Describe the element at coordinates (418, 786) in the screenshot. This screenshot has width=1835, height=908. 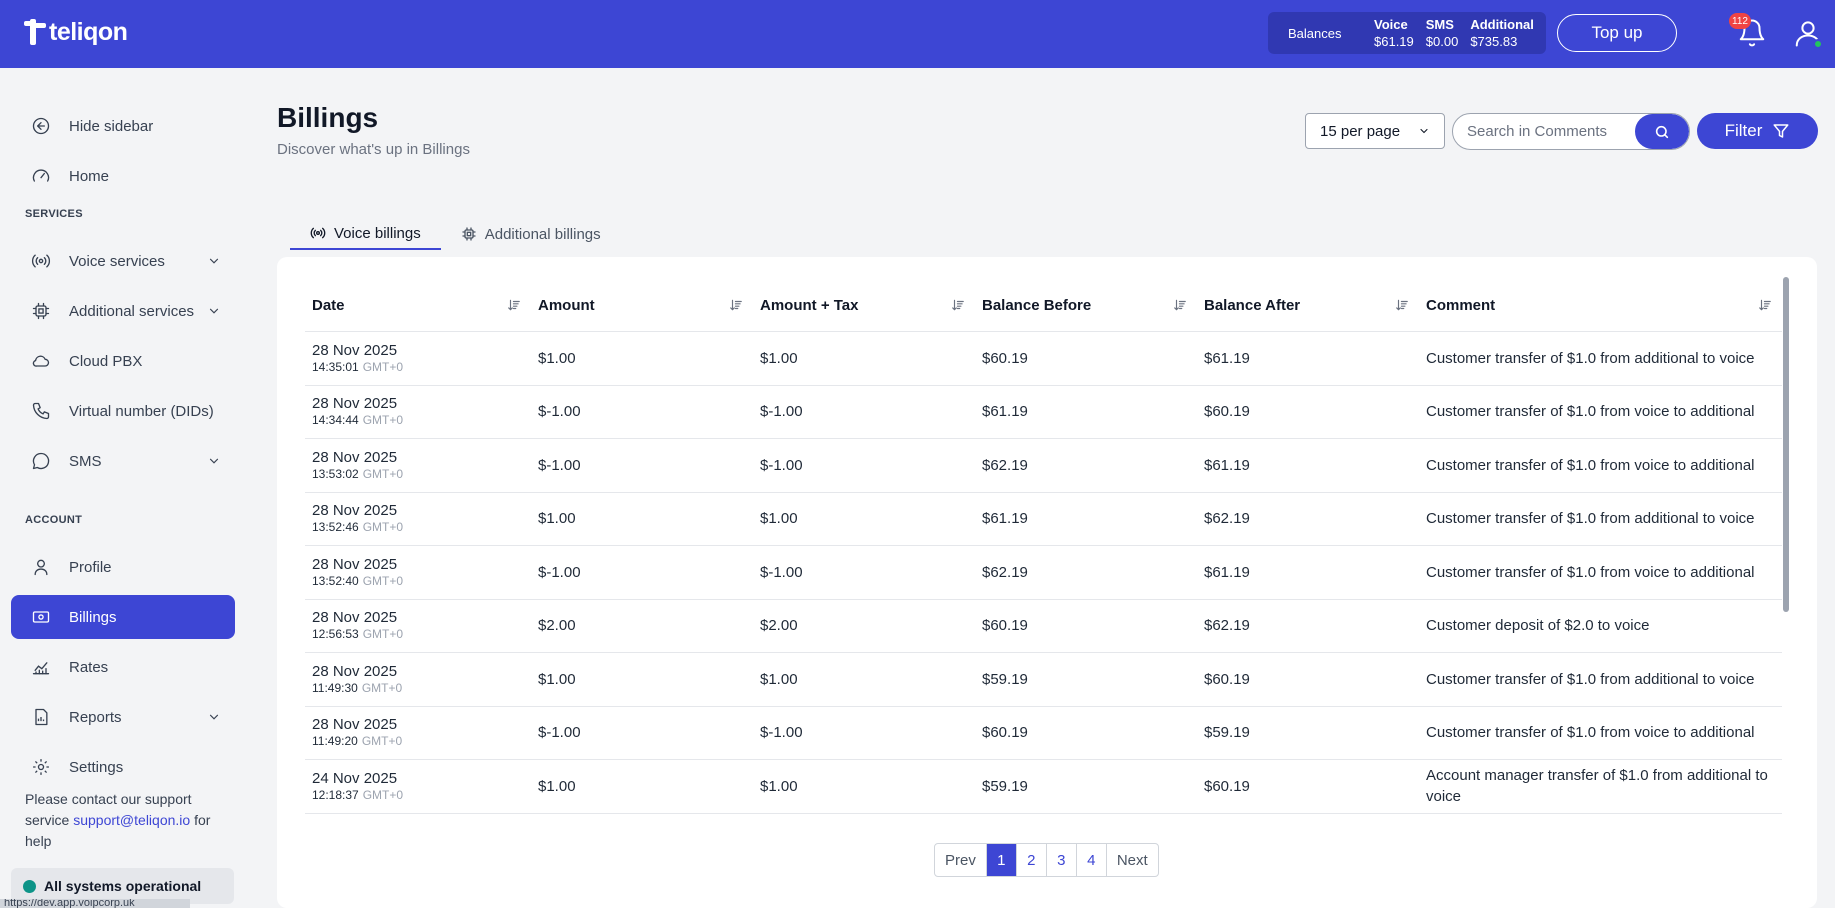
I see `date-cell: 24 Nov 2025 12:18:37 GMT+0` at that location.